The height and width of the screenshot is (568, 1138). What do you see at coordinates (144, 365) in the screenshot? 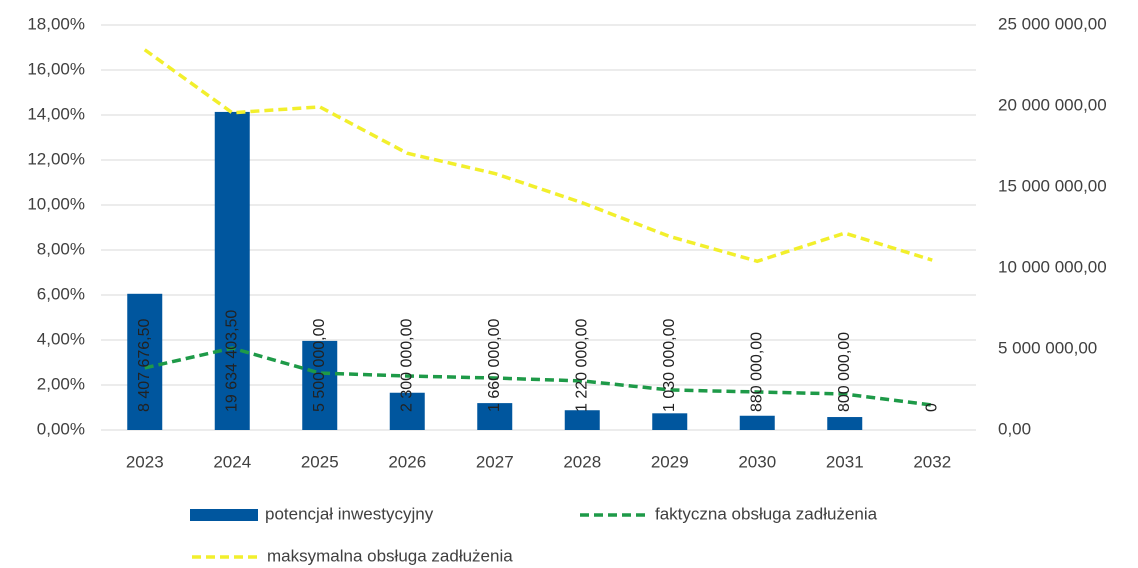
I see `value-label: 8 407 676,50` at bounding box center [144, 365].